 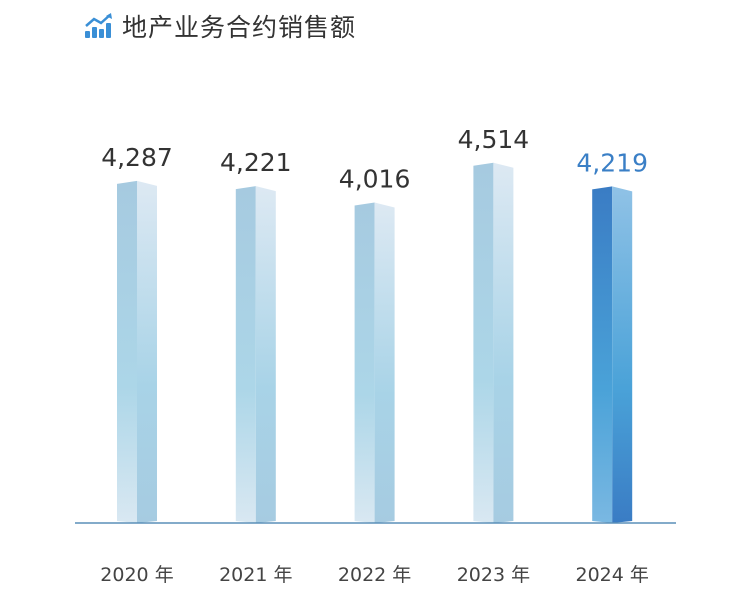 I want to click on chart-title: 地产业务合约销售额, so click(x=220, y=26).